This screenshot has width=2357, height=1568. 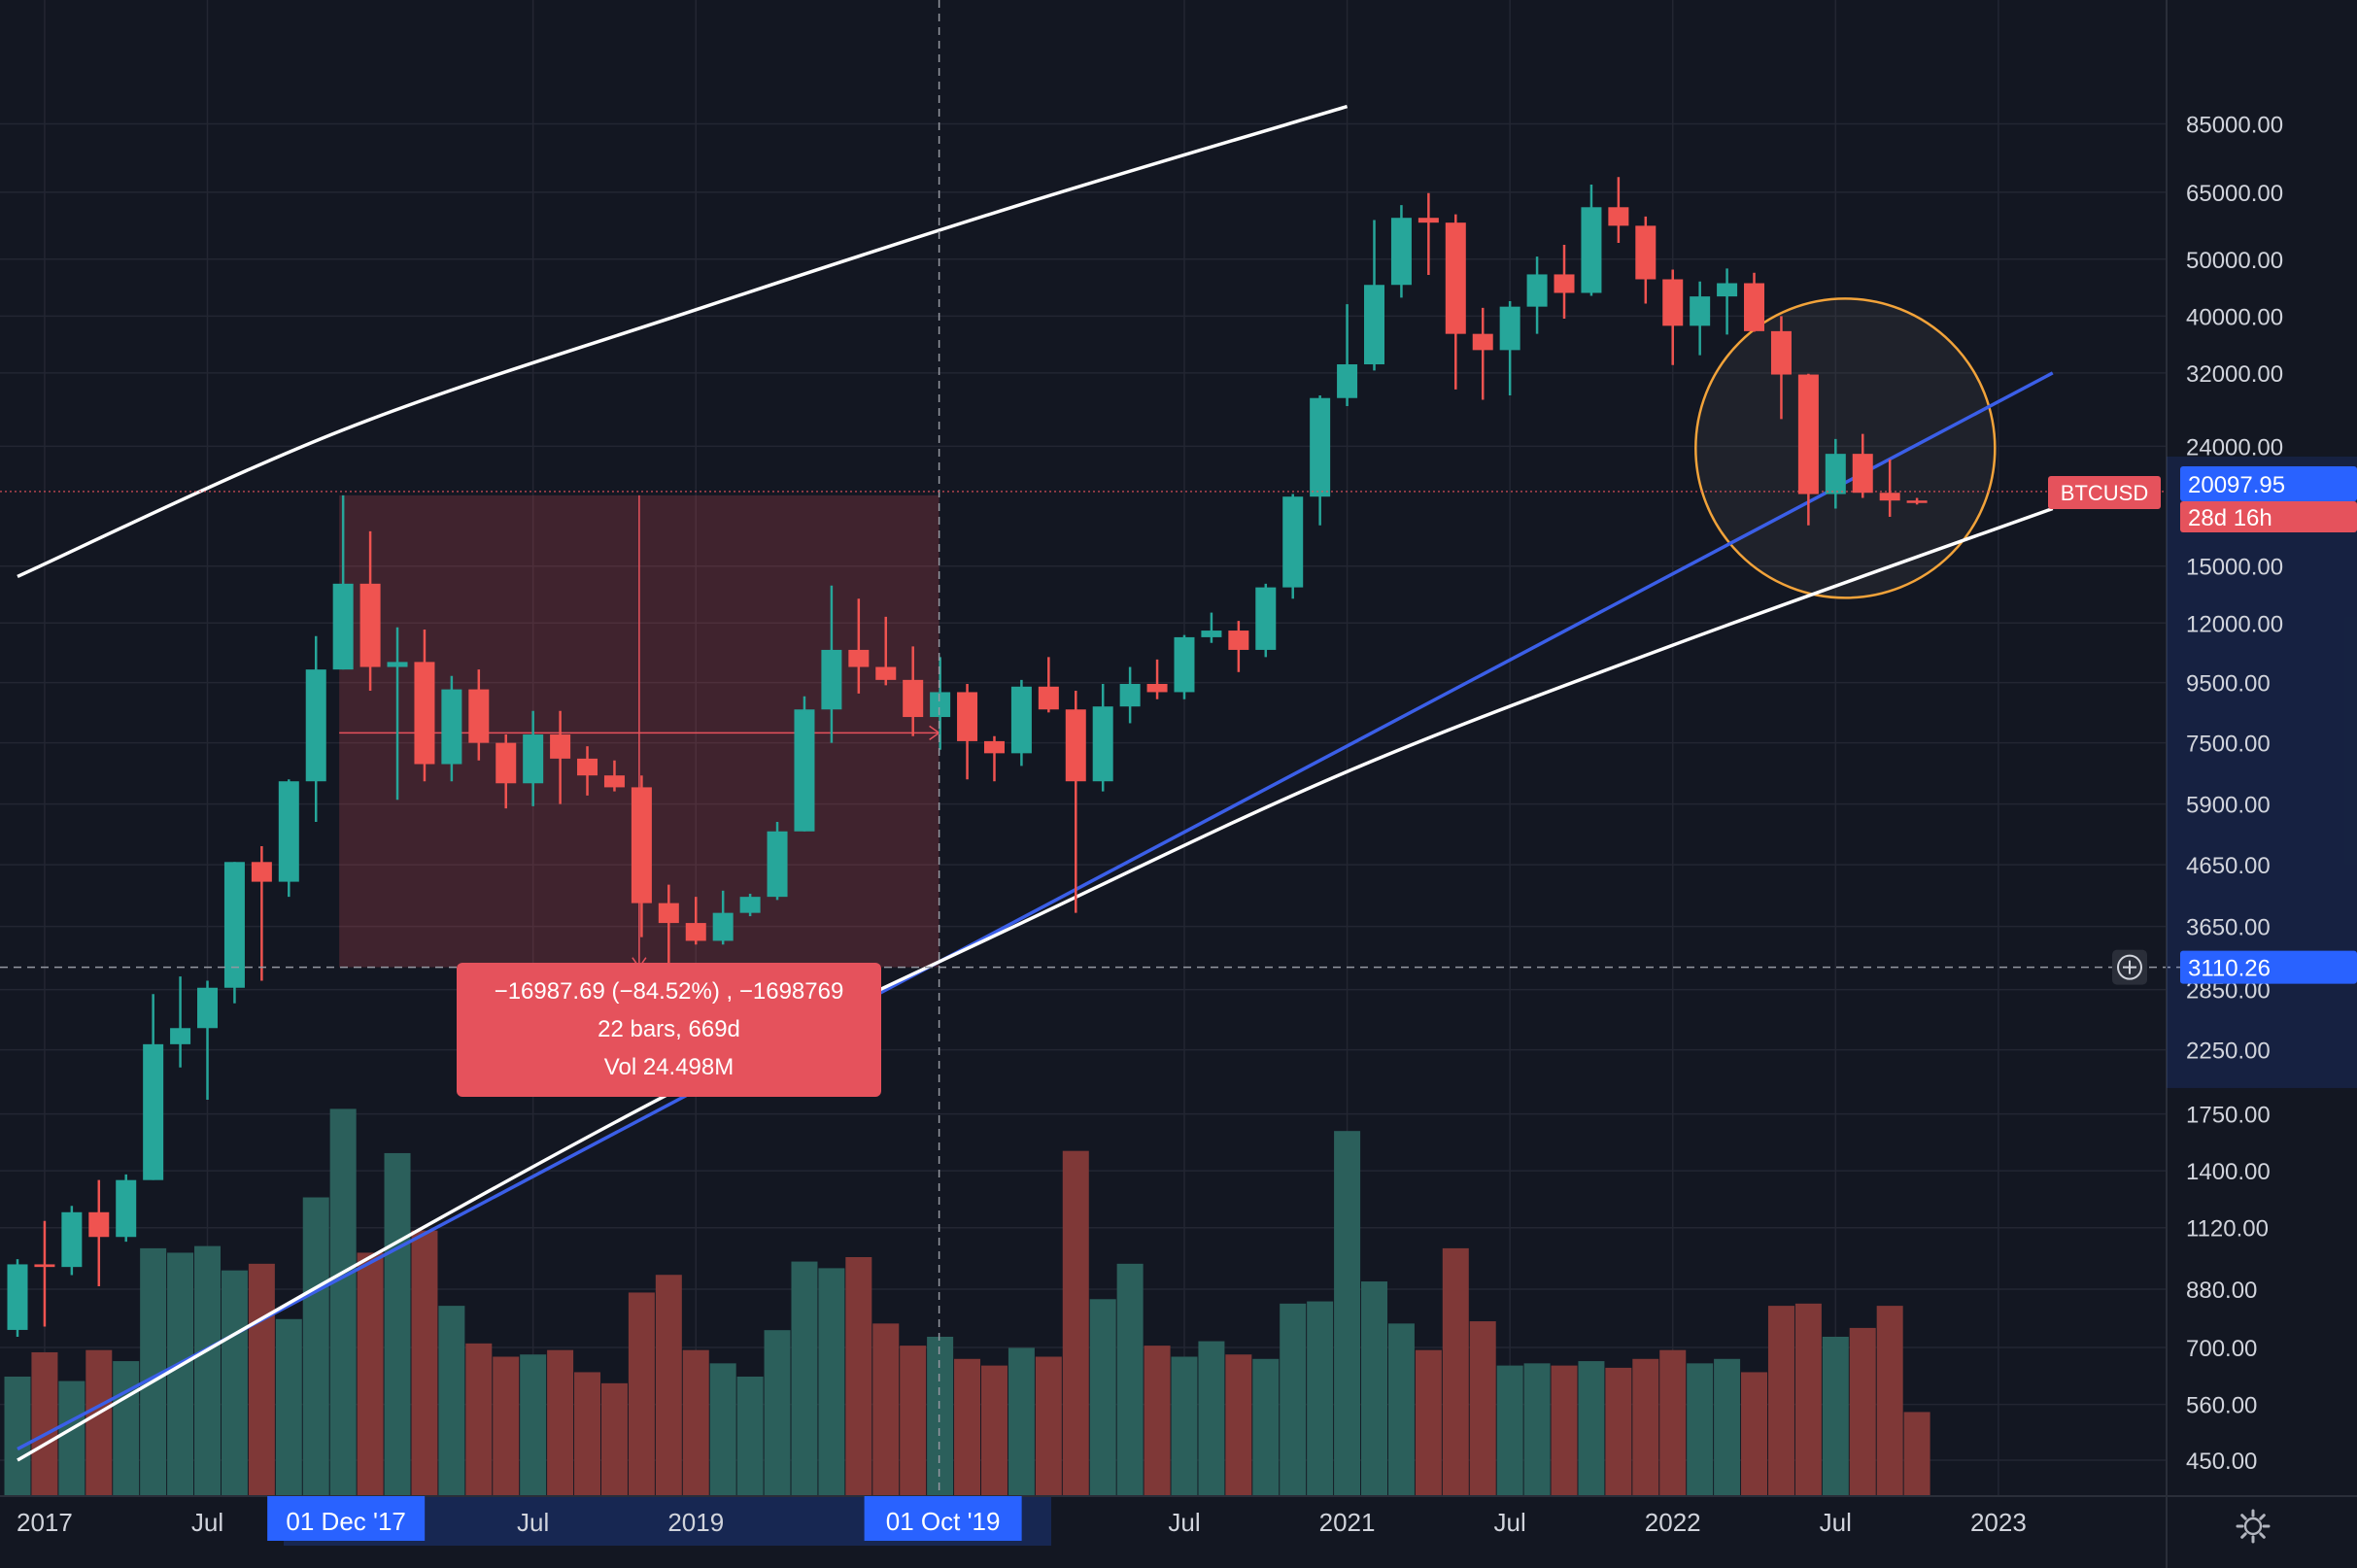 I want to click on symbol-tag-bg, so click(x=2104, y=492).